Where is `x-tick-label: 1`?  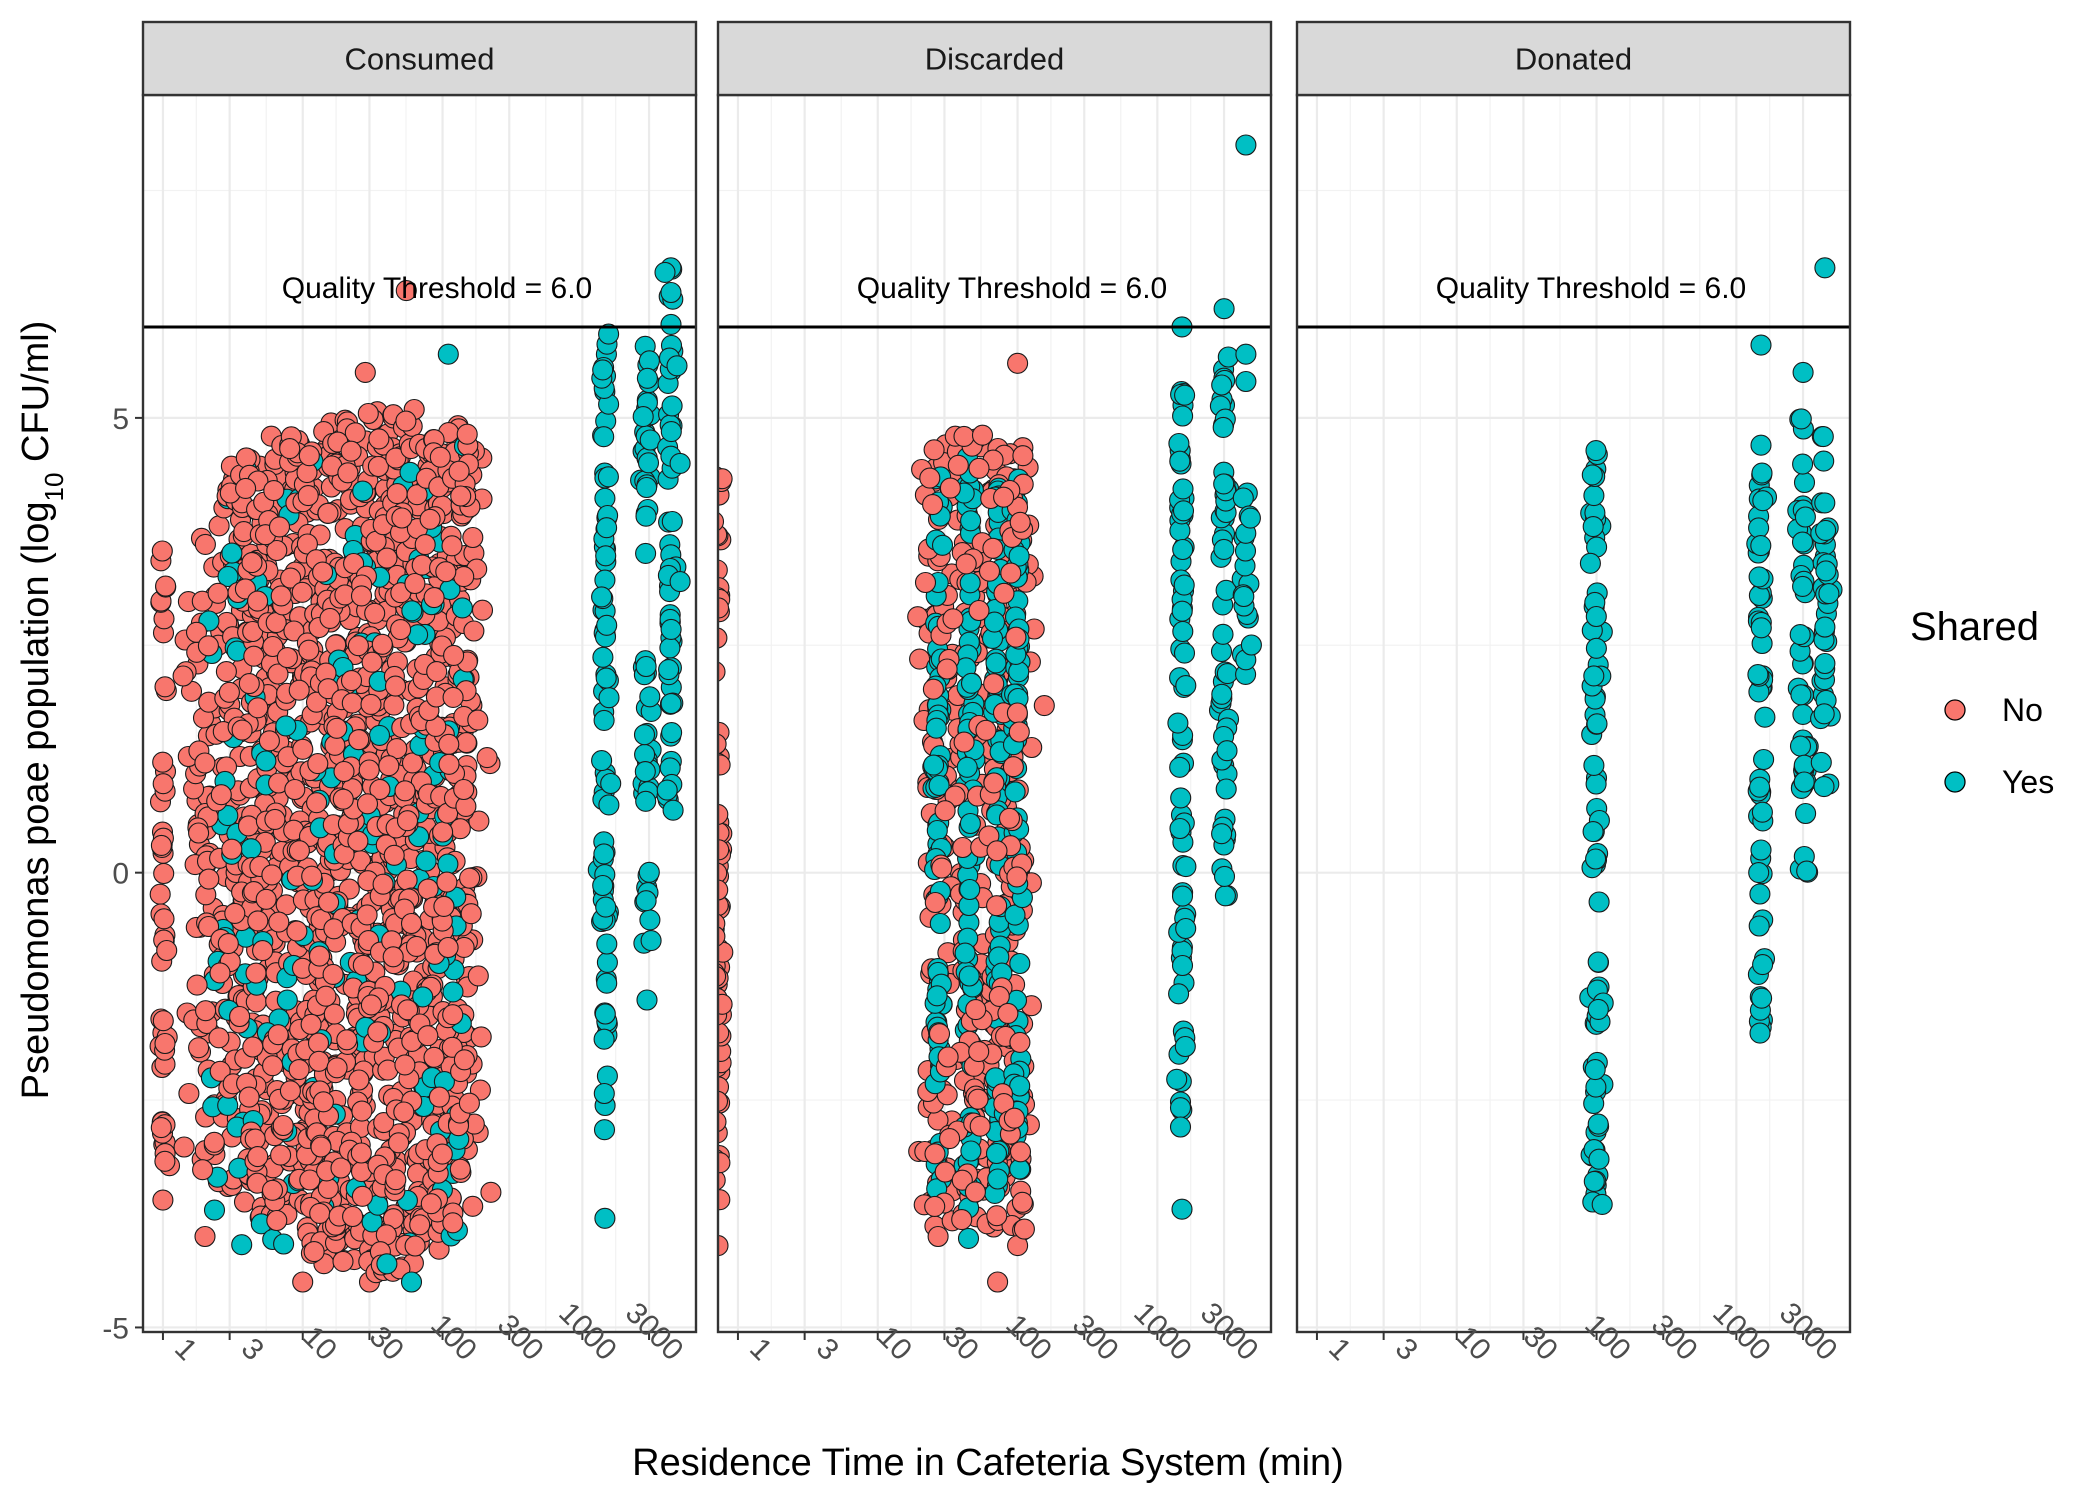 x-tick-label: 1 is located at coordinates (1339, 1349).